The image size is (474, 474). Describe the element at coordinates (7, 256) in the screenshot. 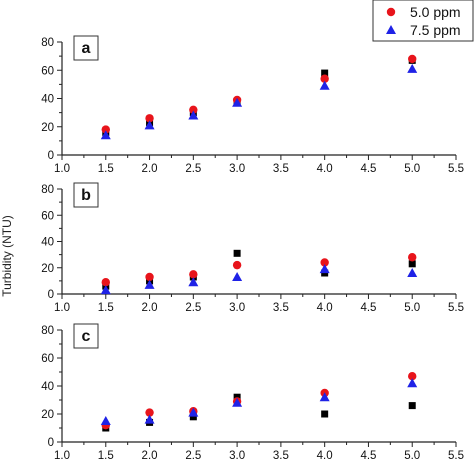

I see `y-axis-label: Turbidity (NTU)` at that location.